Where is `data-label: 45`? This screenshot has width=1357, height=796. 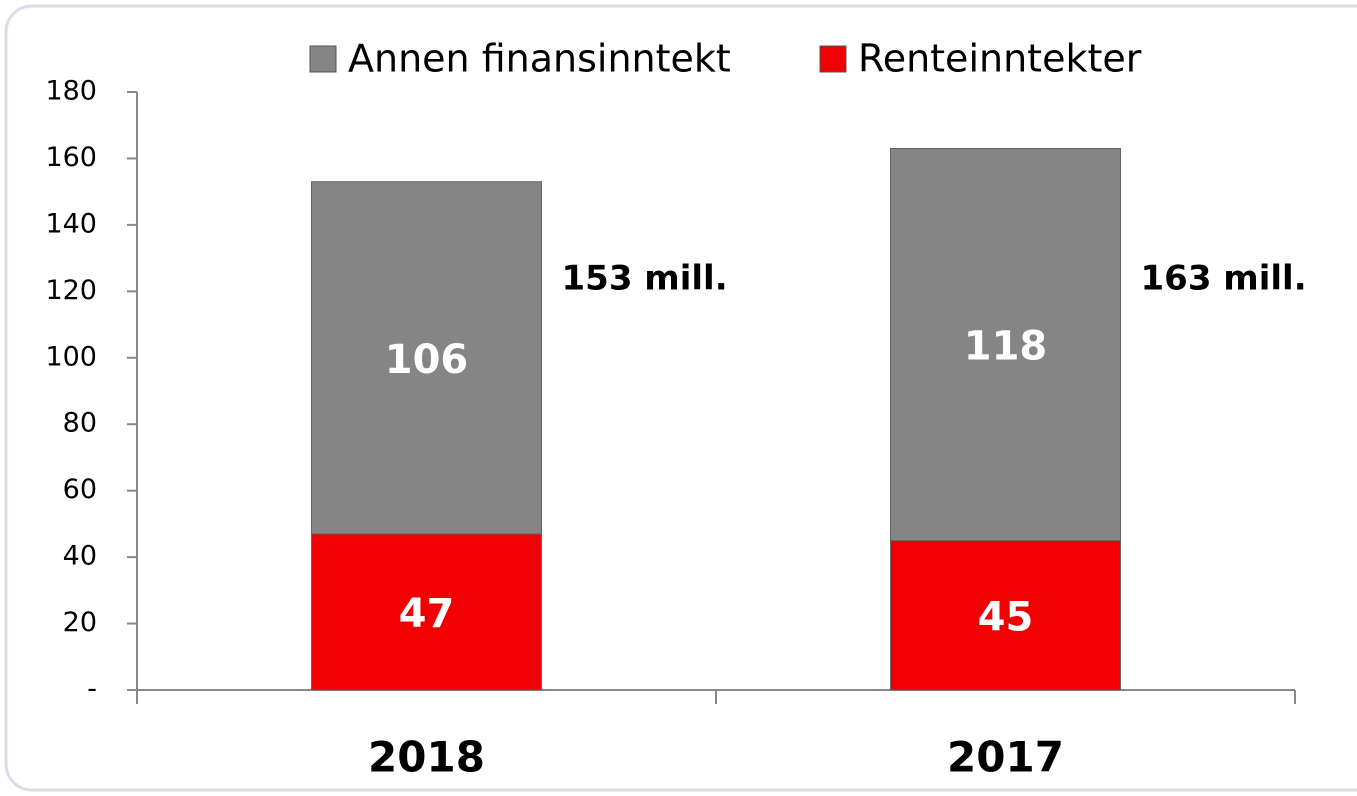 data-label: 45 is located at coordinates (1006, 617).